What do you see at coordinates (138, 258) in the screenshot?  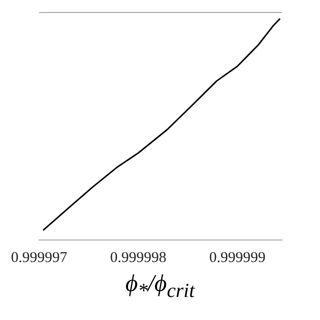 I see `x-tick-label: 0.999998` at bounding box center [138, 258].